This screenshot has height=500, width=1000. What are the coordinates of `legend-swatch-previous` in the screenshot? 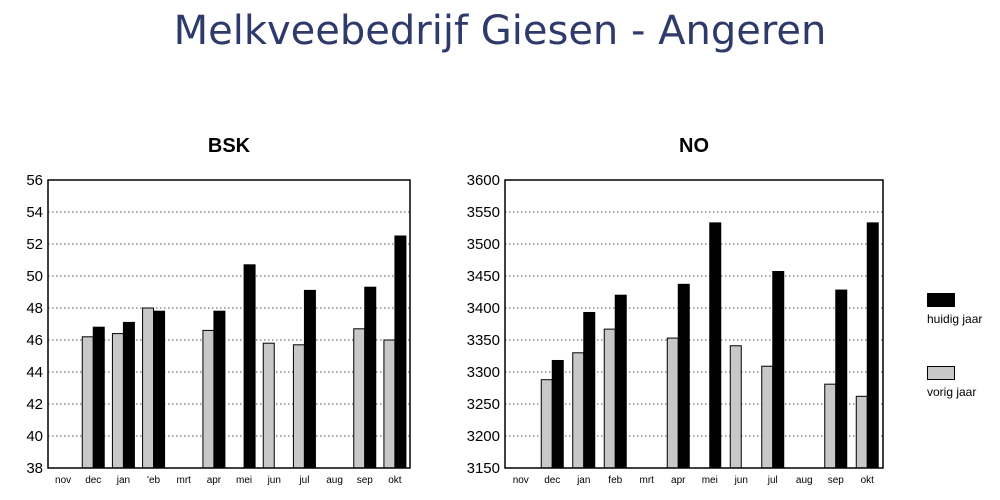 It's located at (941, 373).